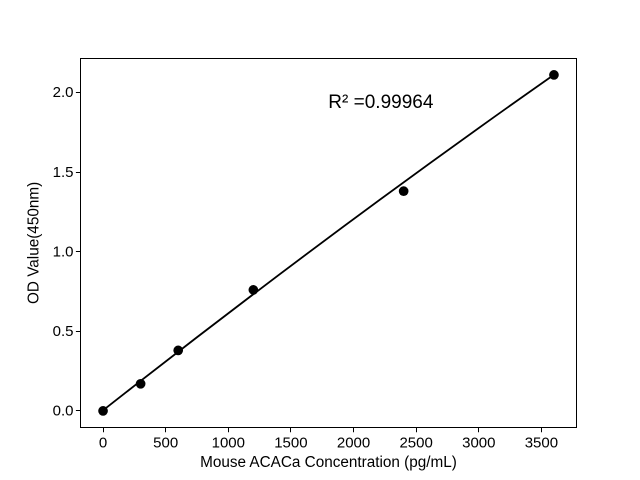 The height and width of the screenshot is (480, 640). What do you see at coordinates (381, 102) in the screenshot?
I see `svg-text: R² =0.99964` at bounding box center [381, 102].